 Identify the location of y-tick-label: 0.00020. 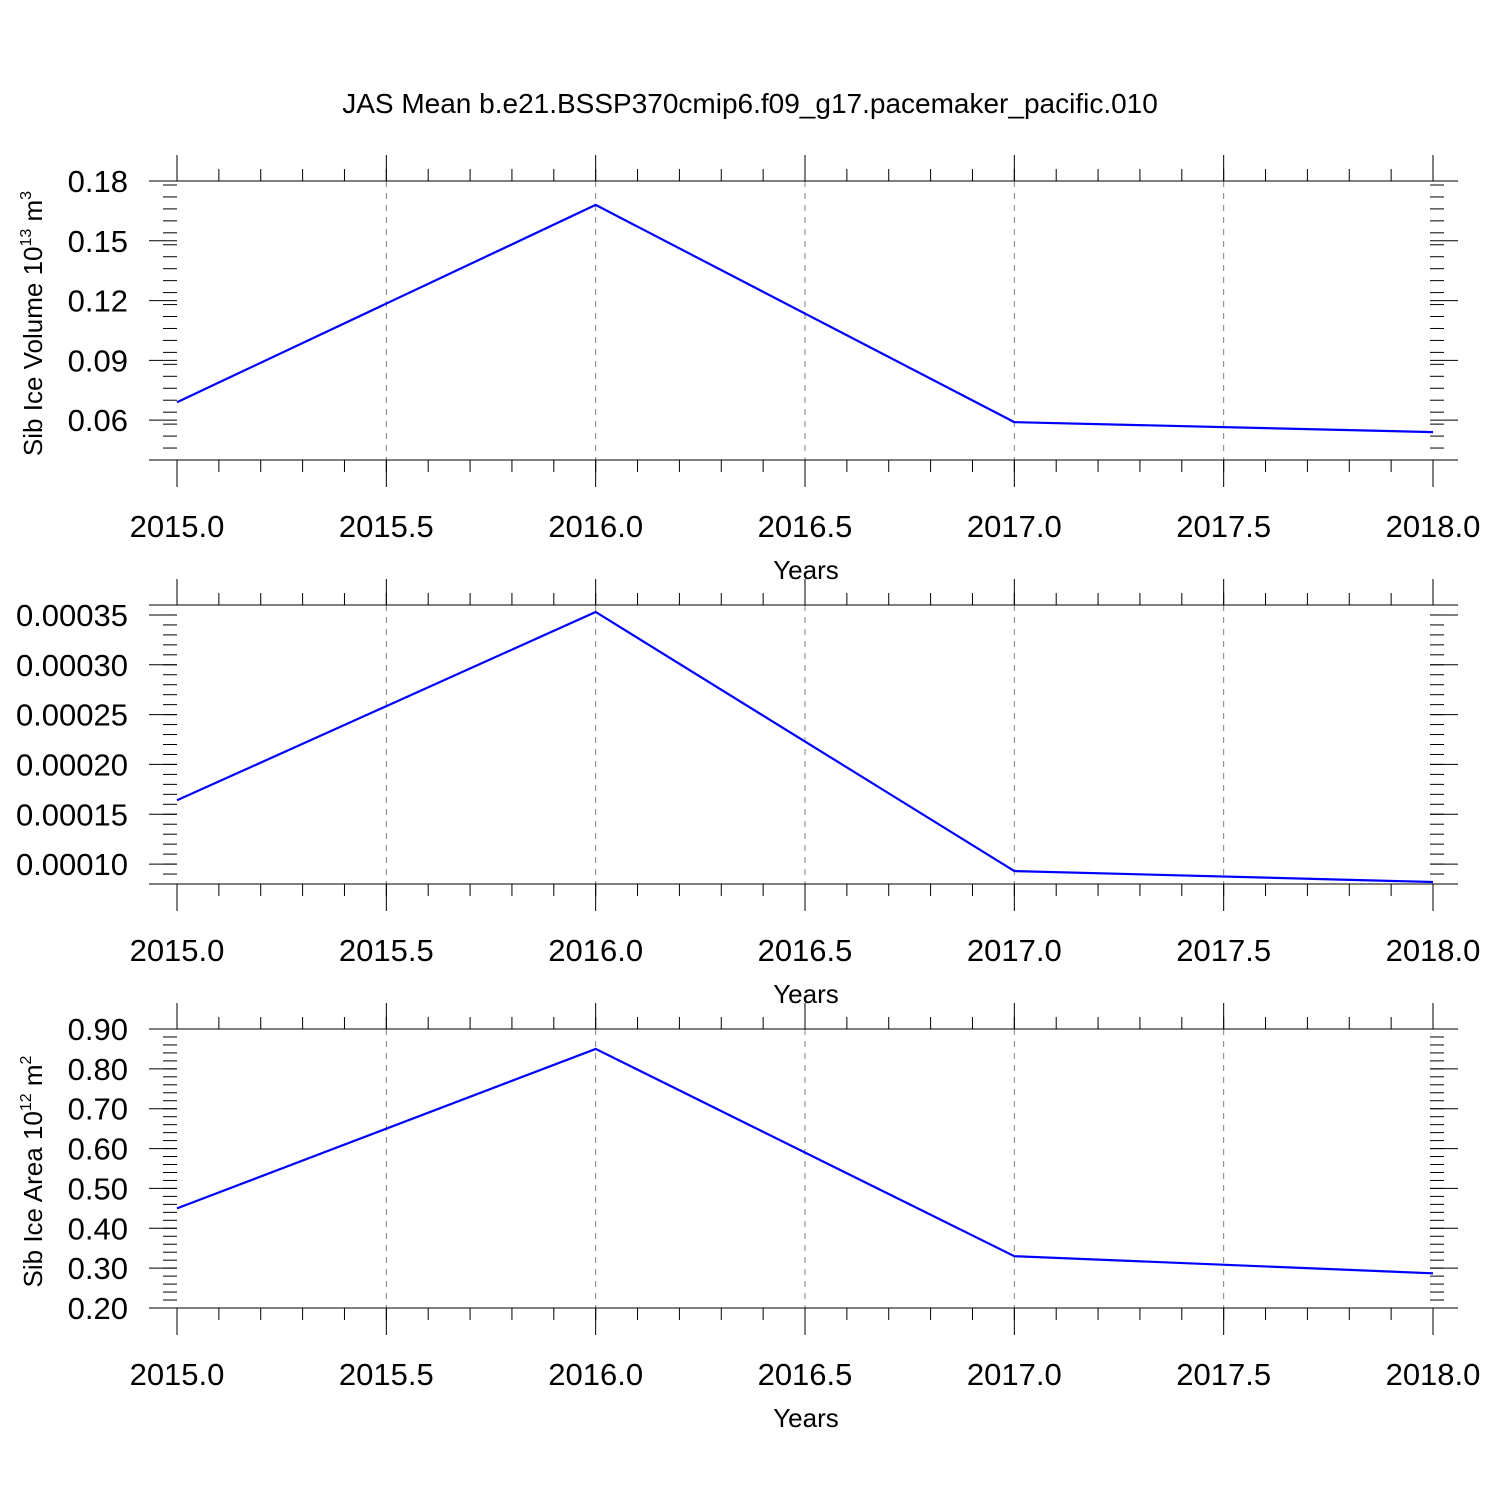
(72, 764).